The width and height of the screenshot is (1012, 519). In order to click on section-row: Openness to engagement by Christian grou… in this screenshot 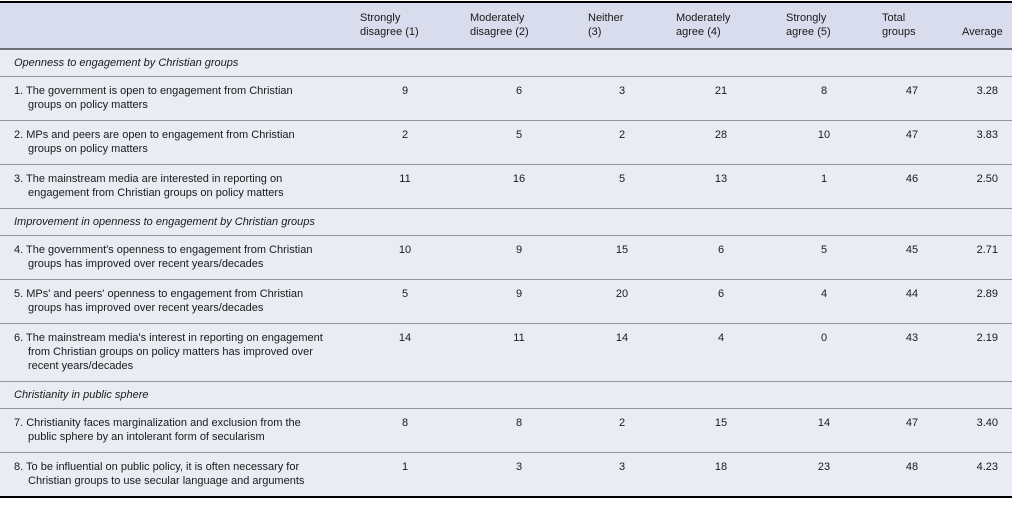, I will do `click(506, 63)`.